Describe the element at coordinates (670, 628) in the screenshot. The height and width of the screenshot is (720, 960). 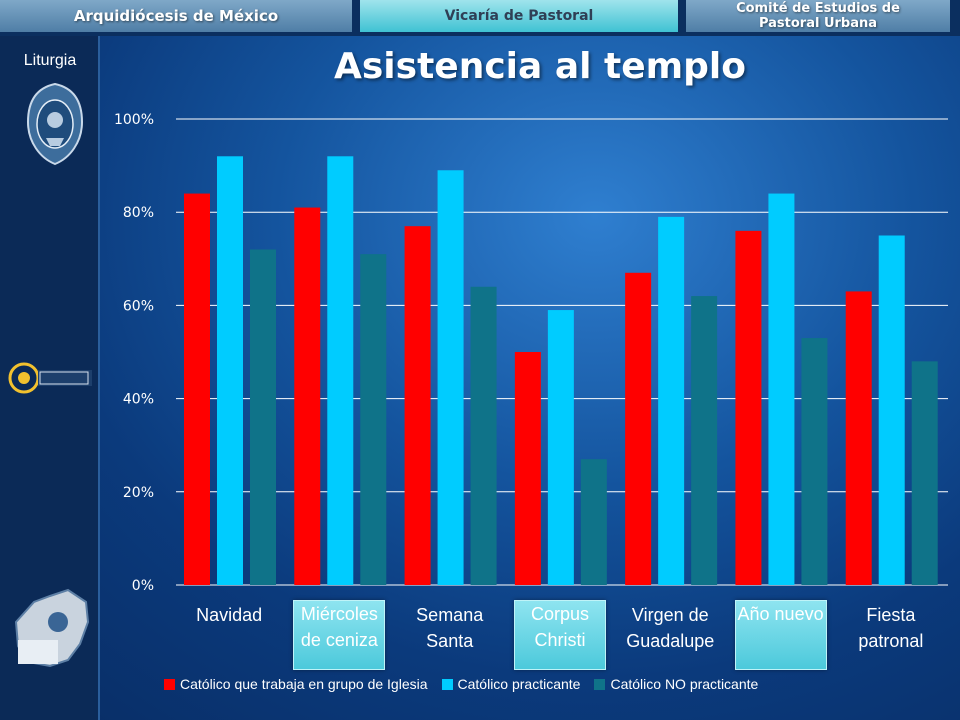
I see `category-label-5: Virgen de Guadalupe` at that location.